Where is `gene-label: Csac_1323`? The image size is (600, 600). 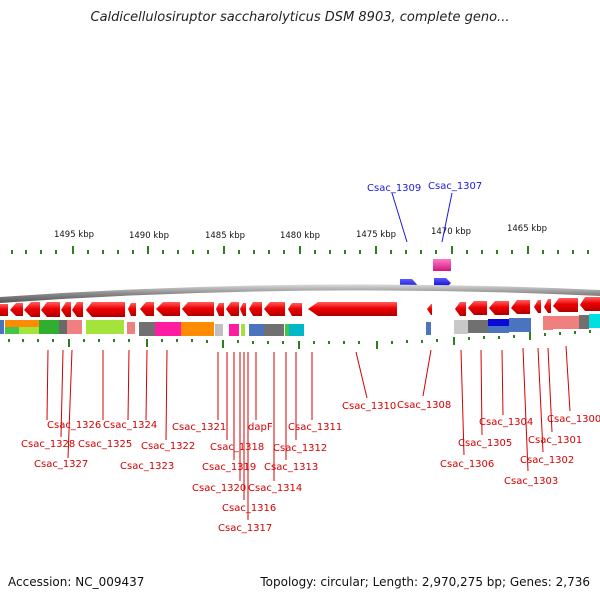 gene-label: Csac_1323 is located at coordinates (147, 466).